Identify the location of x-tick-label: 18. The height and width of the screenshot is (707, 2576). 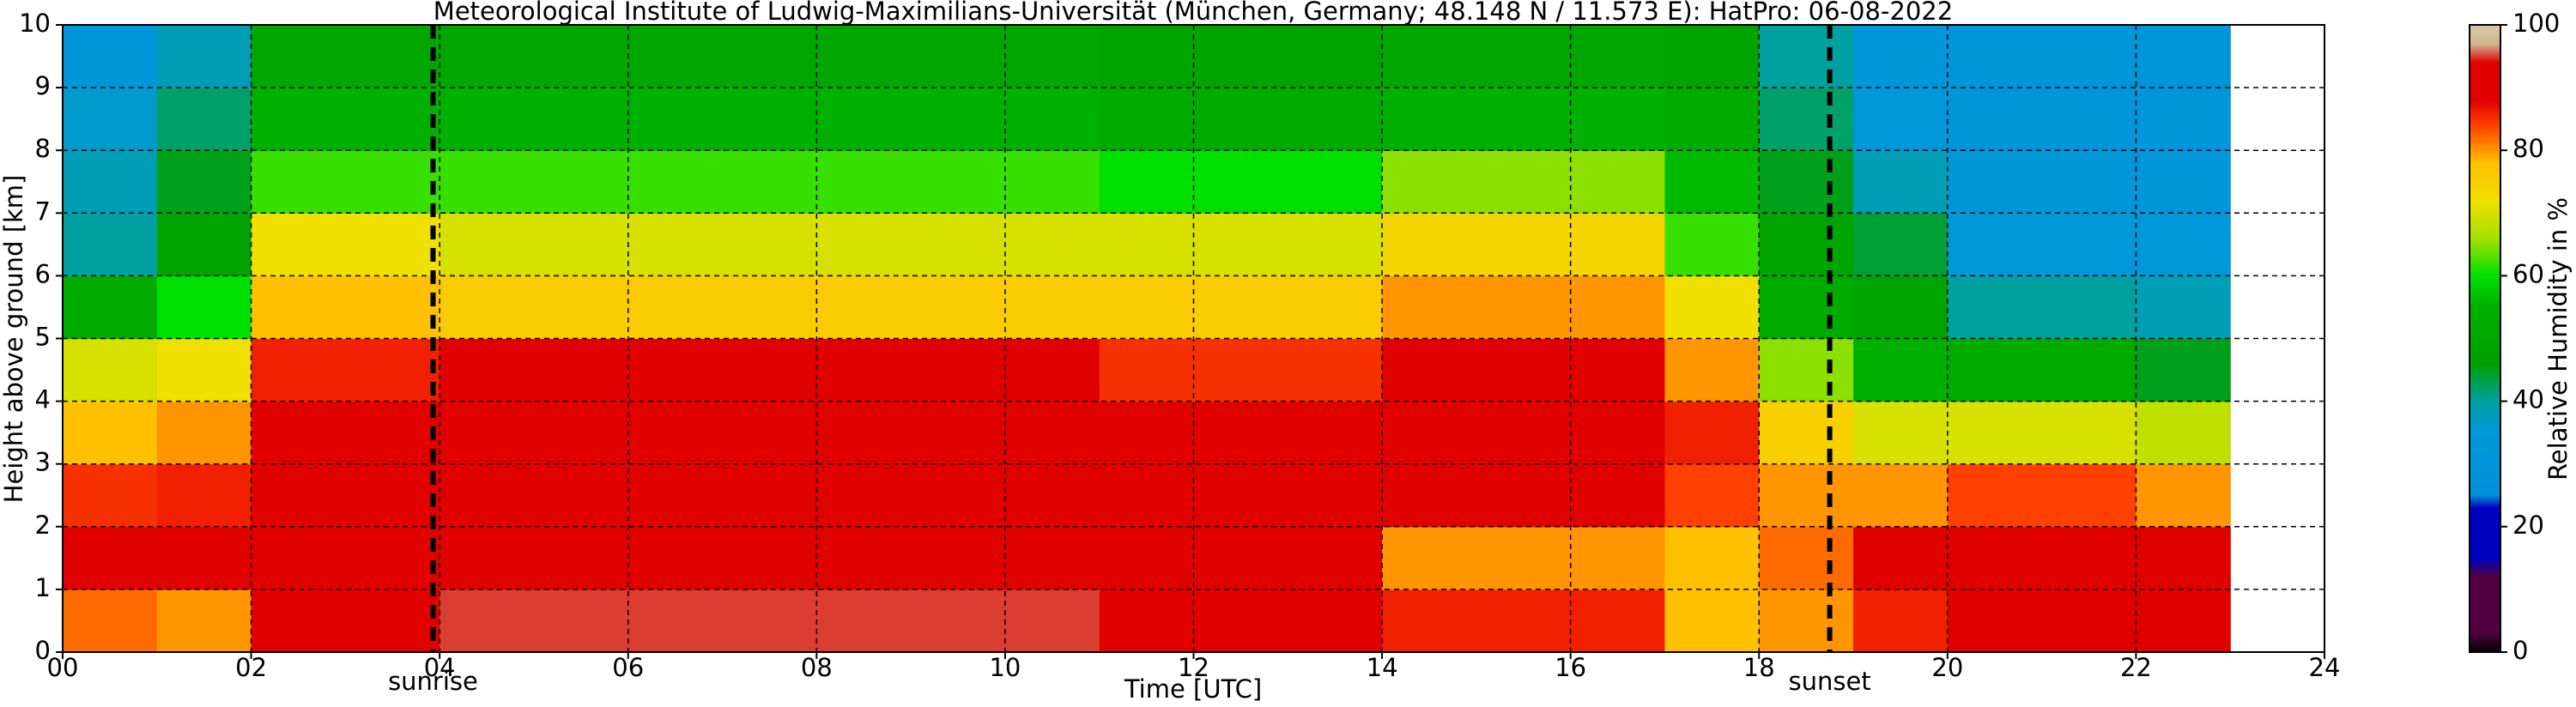
(1759, 667).